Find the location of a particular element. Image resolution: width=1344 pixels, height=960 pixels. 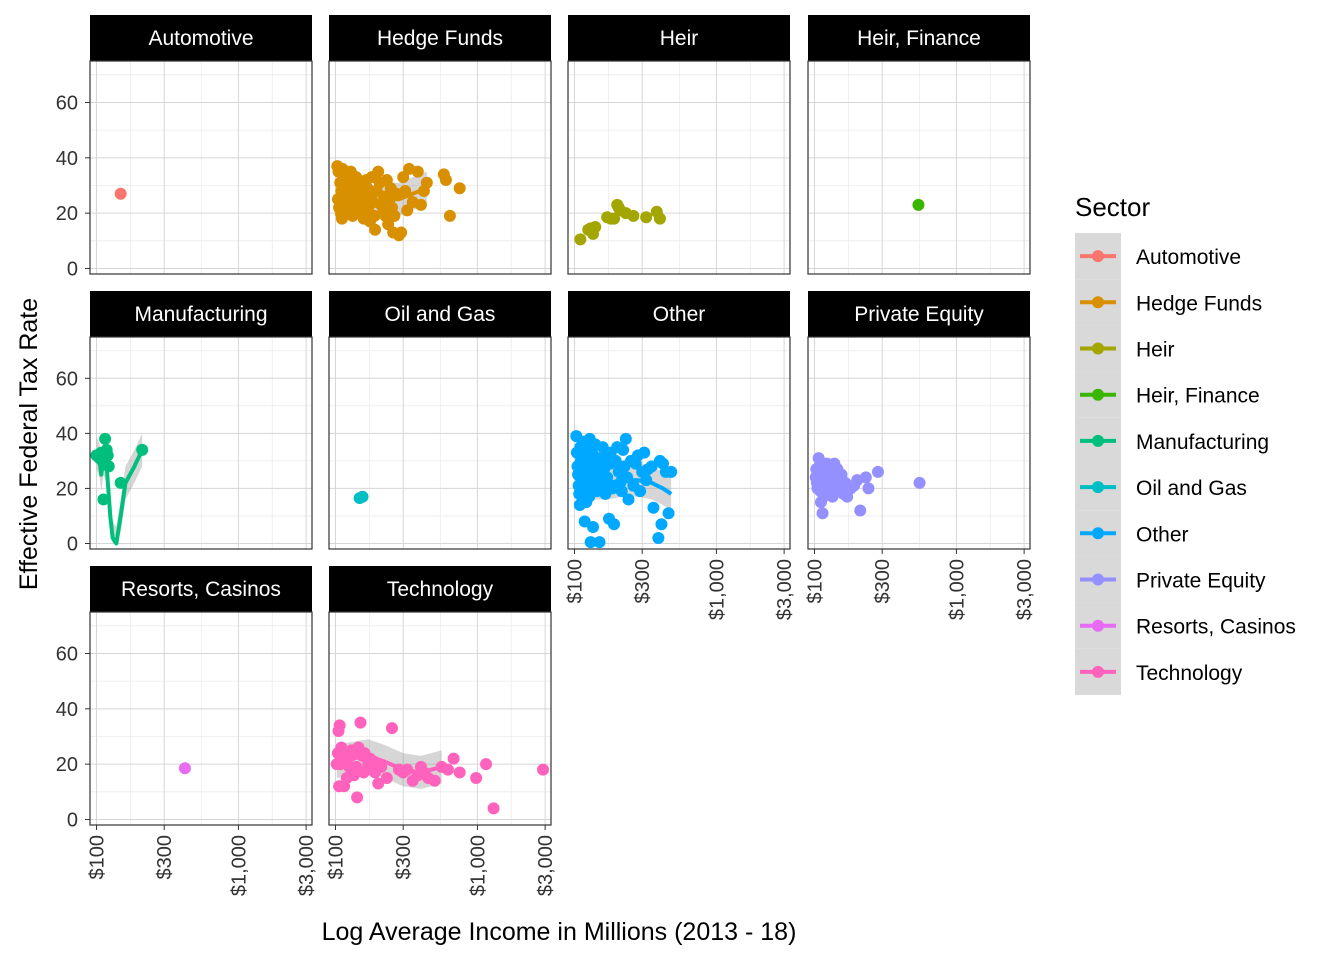

legend-item-automotive: Automotive is located at coordinates (1158, 256).